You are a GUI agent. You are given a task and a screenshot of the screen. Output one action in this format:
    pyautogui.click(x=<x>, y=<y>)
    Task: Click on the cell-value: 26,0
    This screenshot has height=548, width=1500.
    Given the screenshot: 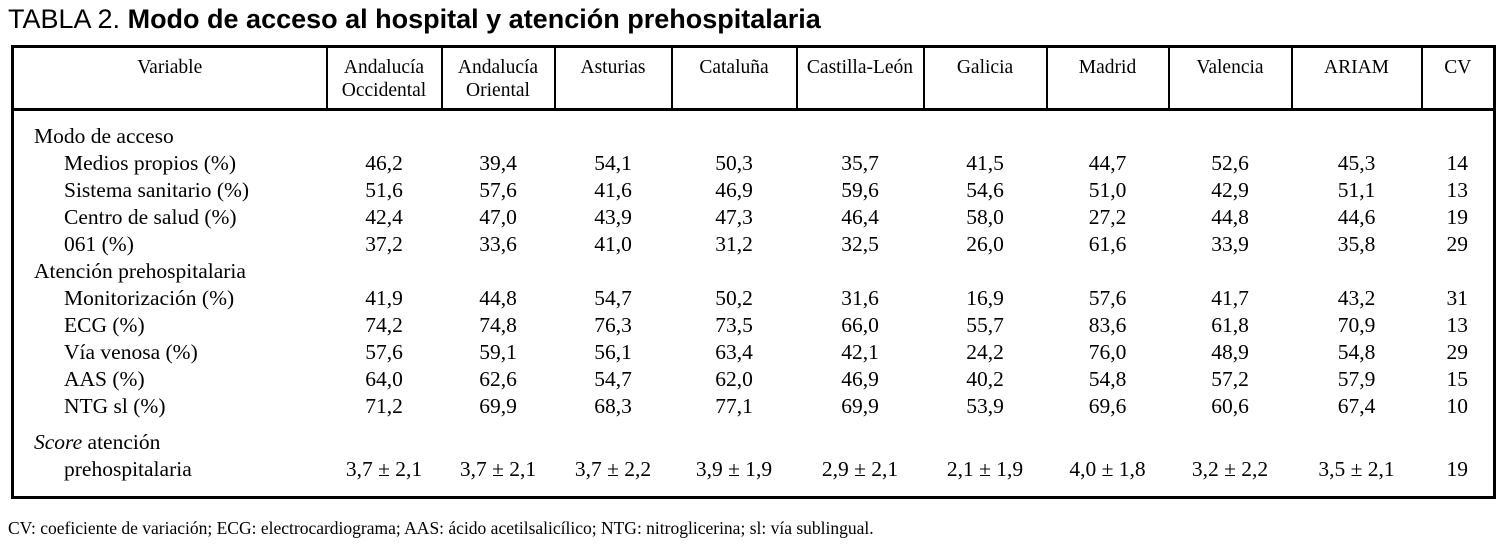 What is the action you would take?
    pyautogui.click(x=985, y=244)
    